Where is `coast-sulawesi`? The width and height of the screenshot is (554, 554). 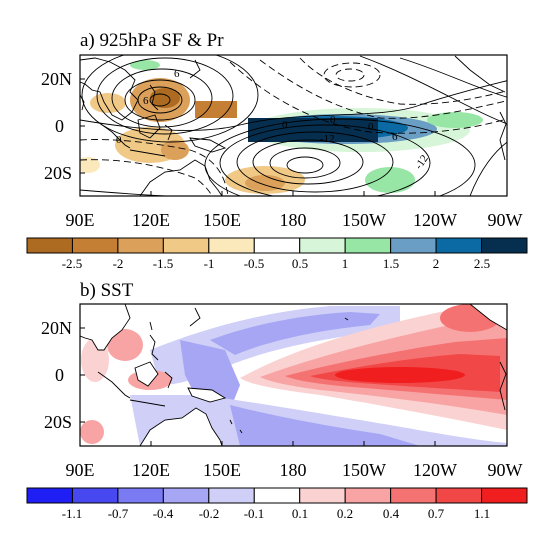
coast-sulawesi is located at coordinates (168, 380).